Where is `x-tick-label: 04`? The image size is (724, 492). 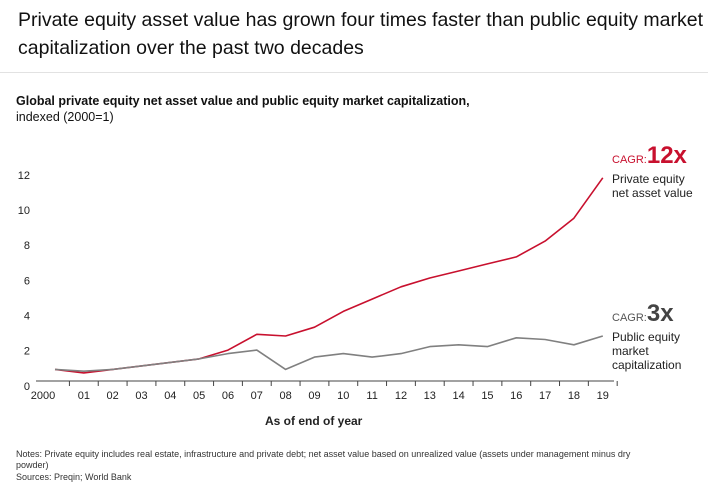
x-tick-label: 04 is located at coordinates (170, 396).